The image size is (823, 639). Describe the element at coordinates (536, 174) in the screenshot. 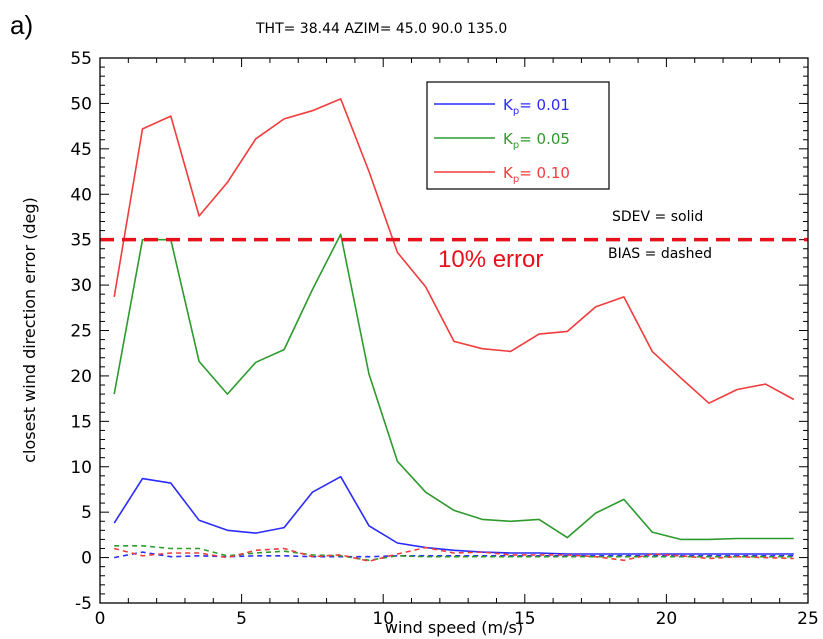

I see `legend-label: Kp= 0.10` at that location.